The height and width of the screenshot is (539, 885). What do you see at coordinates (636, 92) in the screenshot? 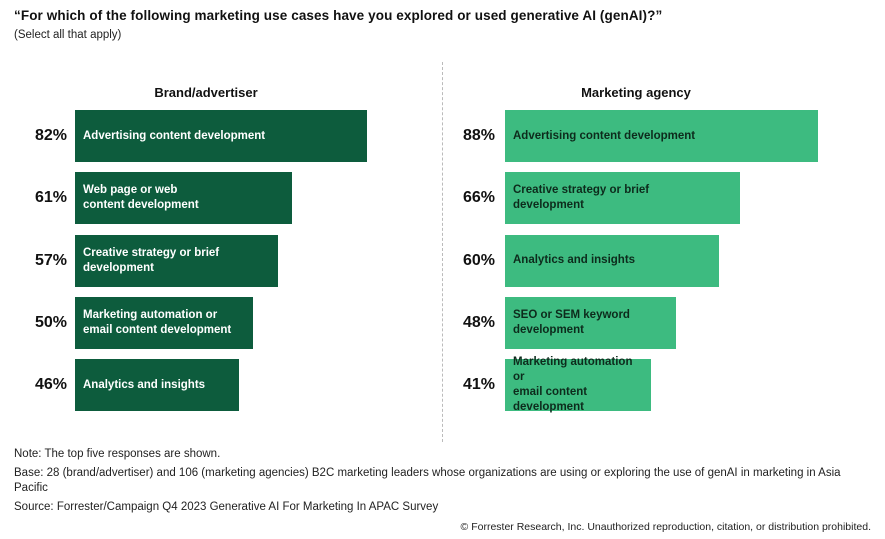
I see `panel-title-agency: Marketing agency` at bounding box center [636, 92].